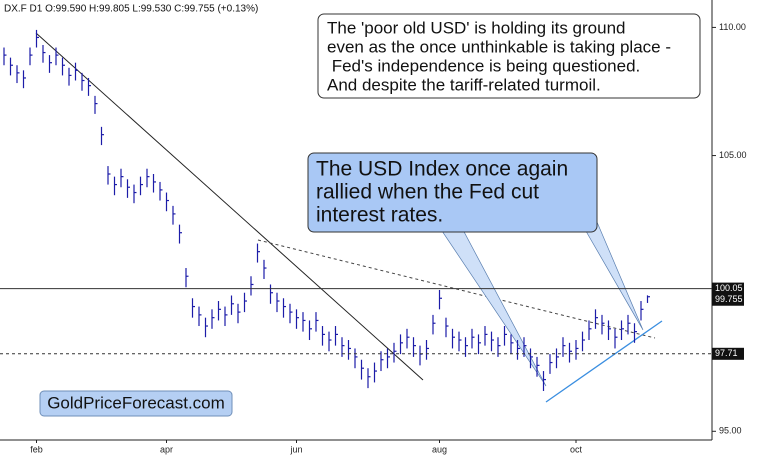 This screenshot has width=765, height=456. Describe the element at coordinates (442, 169) in the screenshot. I see `callout-line: The USD Index once again` at that location.